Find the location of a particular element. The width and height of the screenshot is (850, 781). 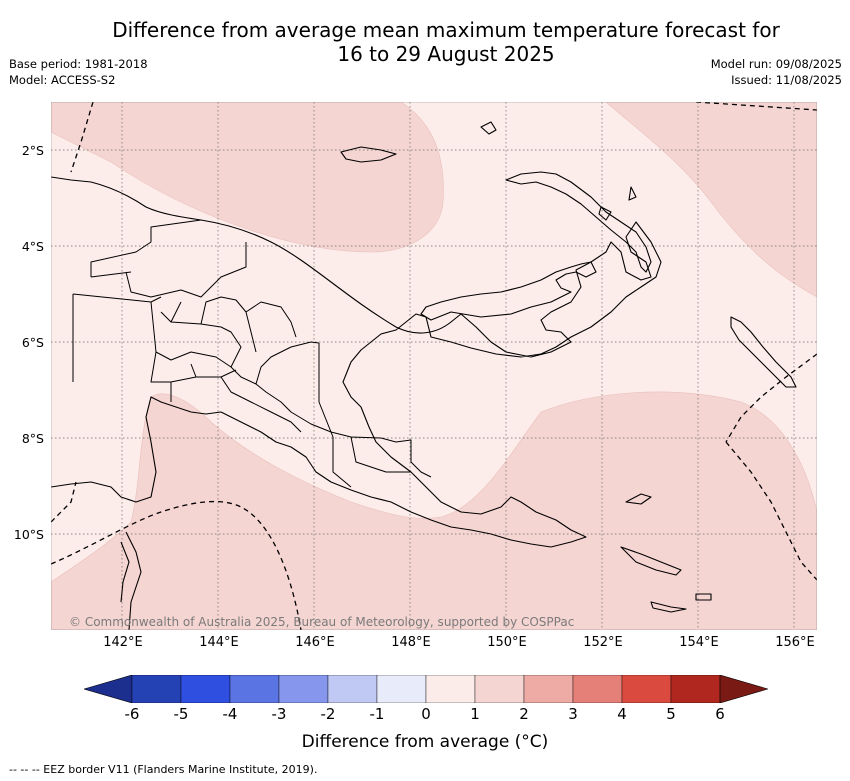

colorbar-tick-label: 2 is located at coordinates (524, 714).